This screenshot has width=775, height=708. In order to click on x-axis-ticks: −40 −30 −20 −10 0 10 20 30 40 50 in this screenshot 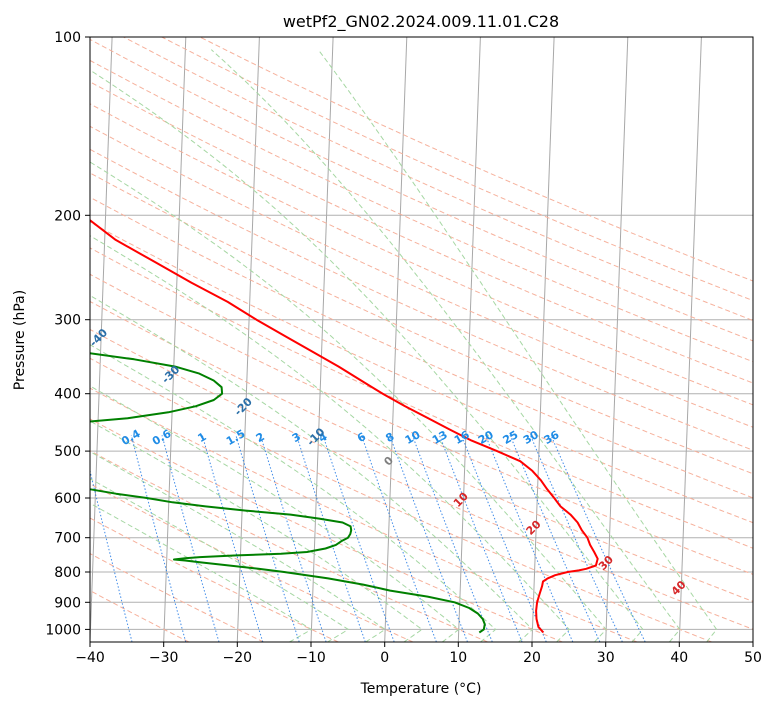, I will do `click(418, 654)`.